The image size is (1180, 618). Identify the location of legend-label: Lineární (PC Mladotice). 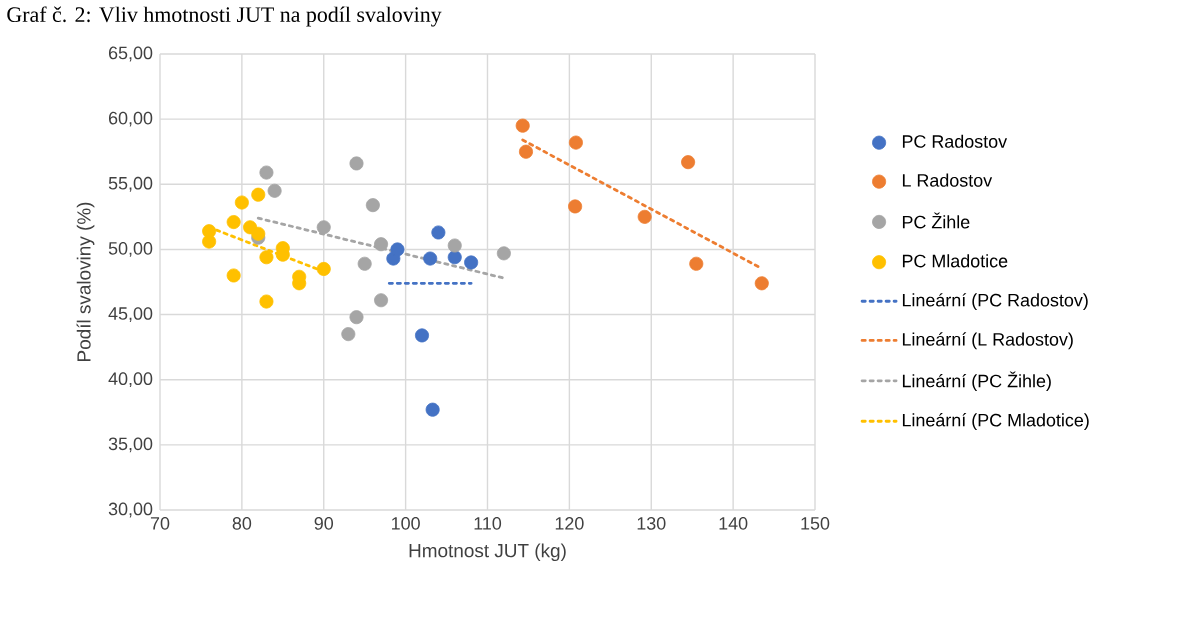
(995, 422).